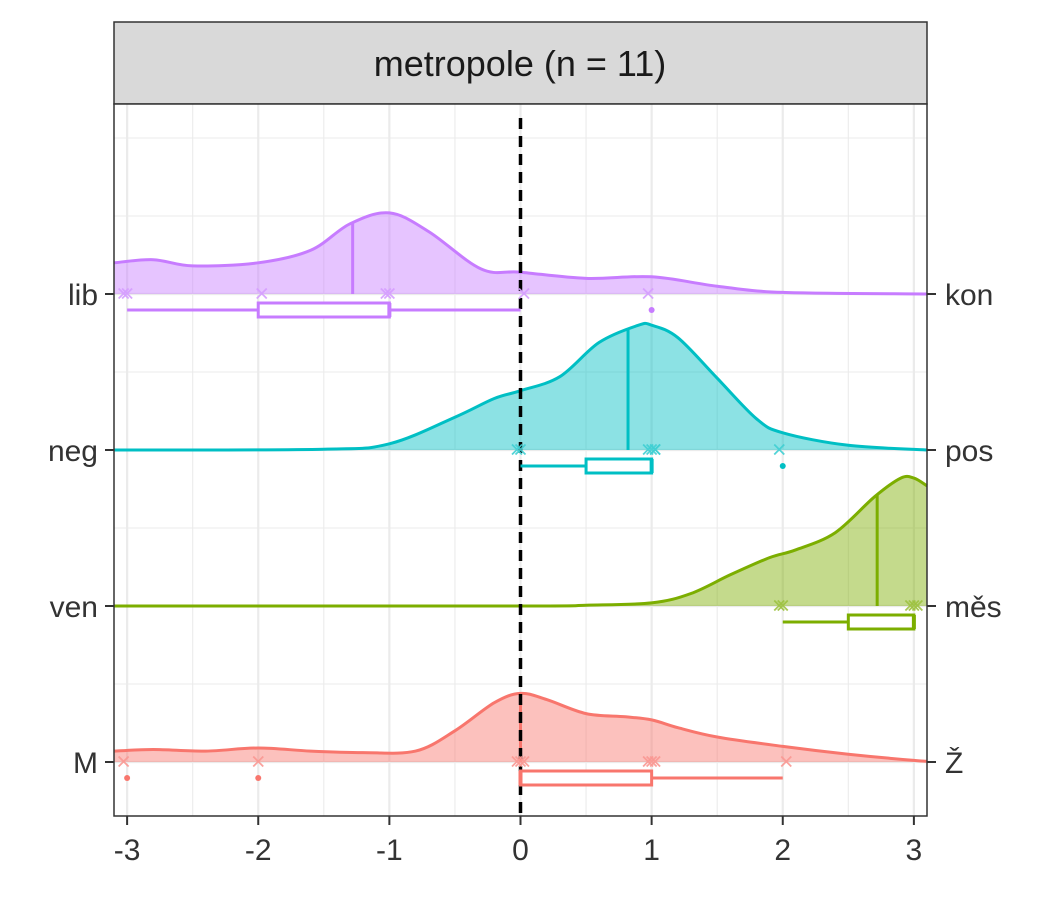  What do you see at coordinates (969, 451) in the screenshot?
I see `y-tick-label-right: pos` at bounding box center [969, 451].